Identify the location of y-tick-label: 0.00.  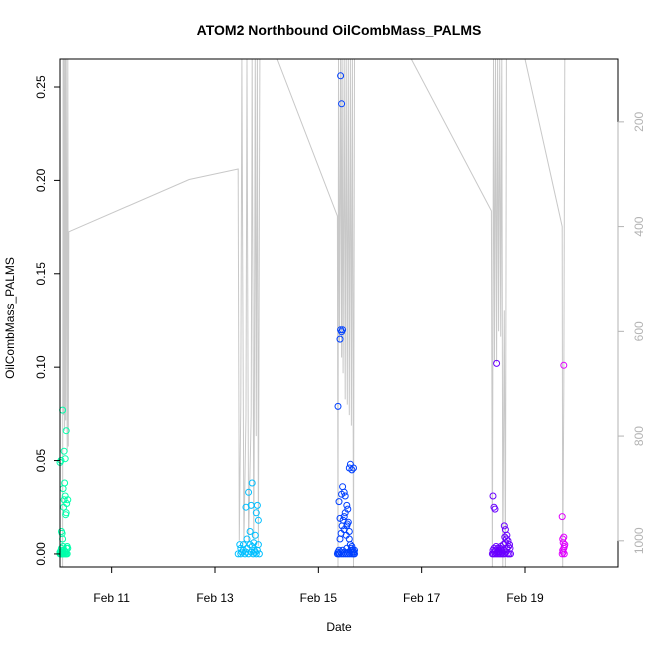
(41, 554).